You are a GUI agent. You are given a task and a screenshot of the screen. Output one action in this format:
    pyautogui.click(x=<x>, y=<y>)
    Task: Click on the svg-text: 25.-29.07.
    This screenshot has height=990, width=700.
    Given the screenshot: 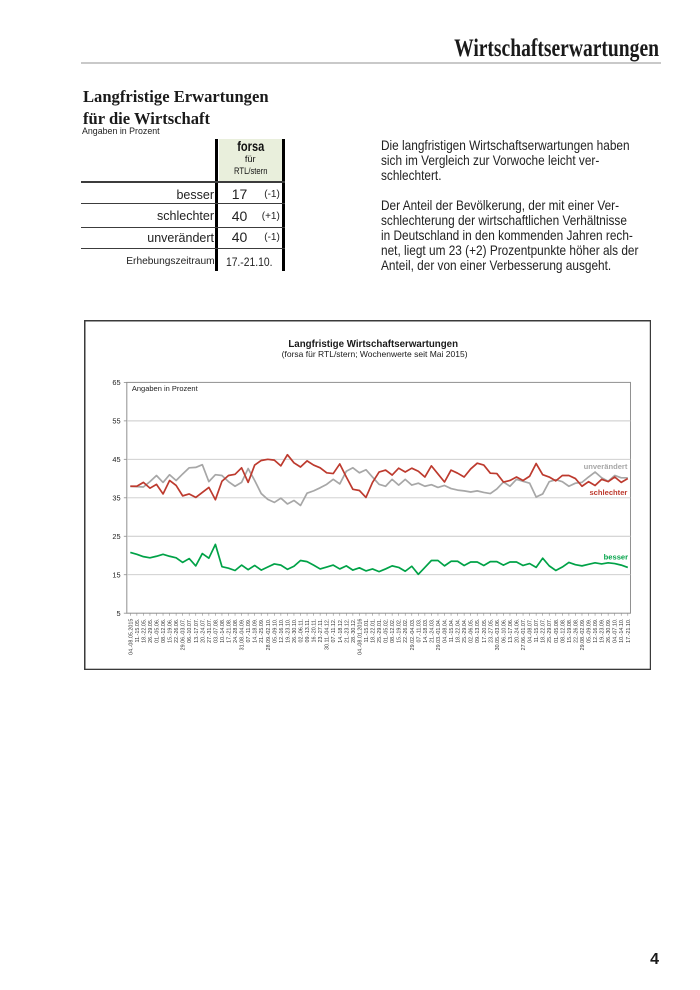 What is the action you would take?
    pyautogui.click(x=550, y=631)
    